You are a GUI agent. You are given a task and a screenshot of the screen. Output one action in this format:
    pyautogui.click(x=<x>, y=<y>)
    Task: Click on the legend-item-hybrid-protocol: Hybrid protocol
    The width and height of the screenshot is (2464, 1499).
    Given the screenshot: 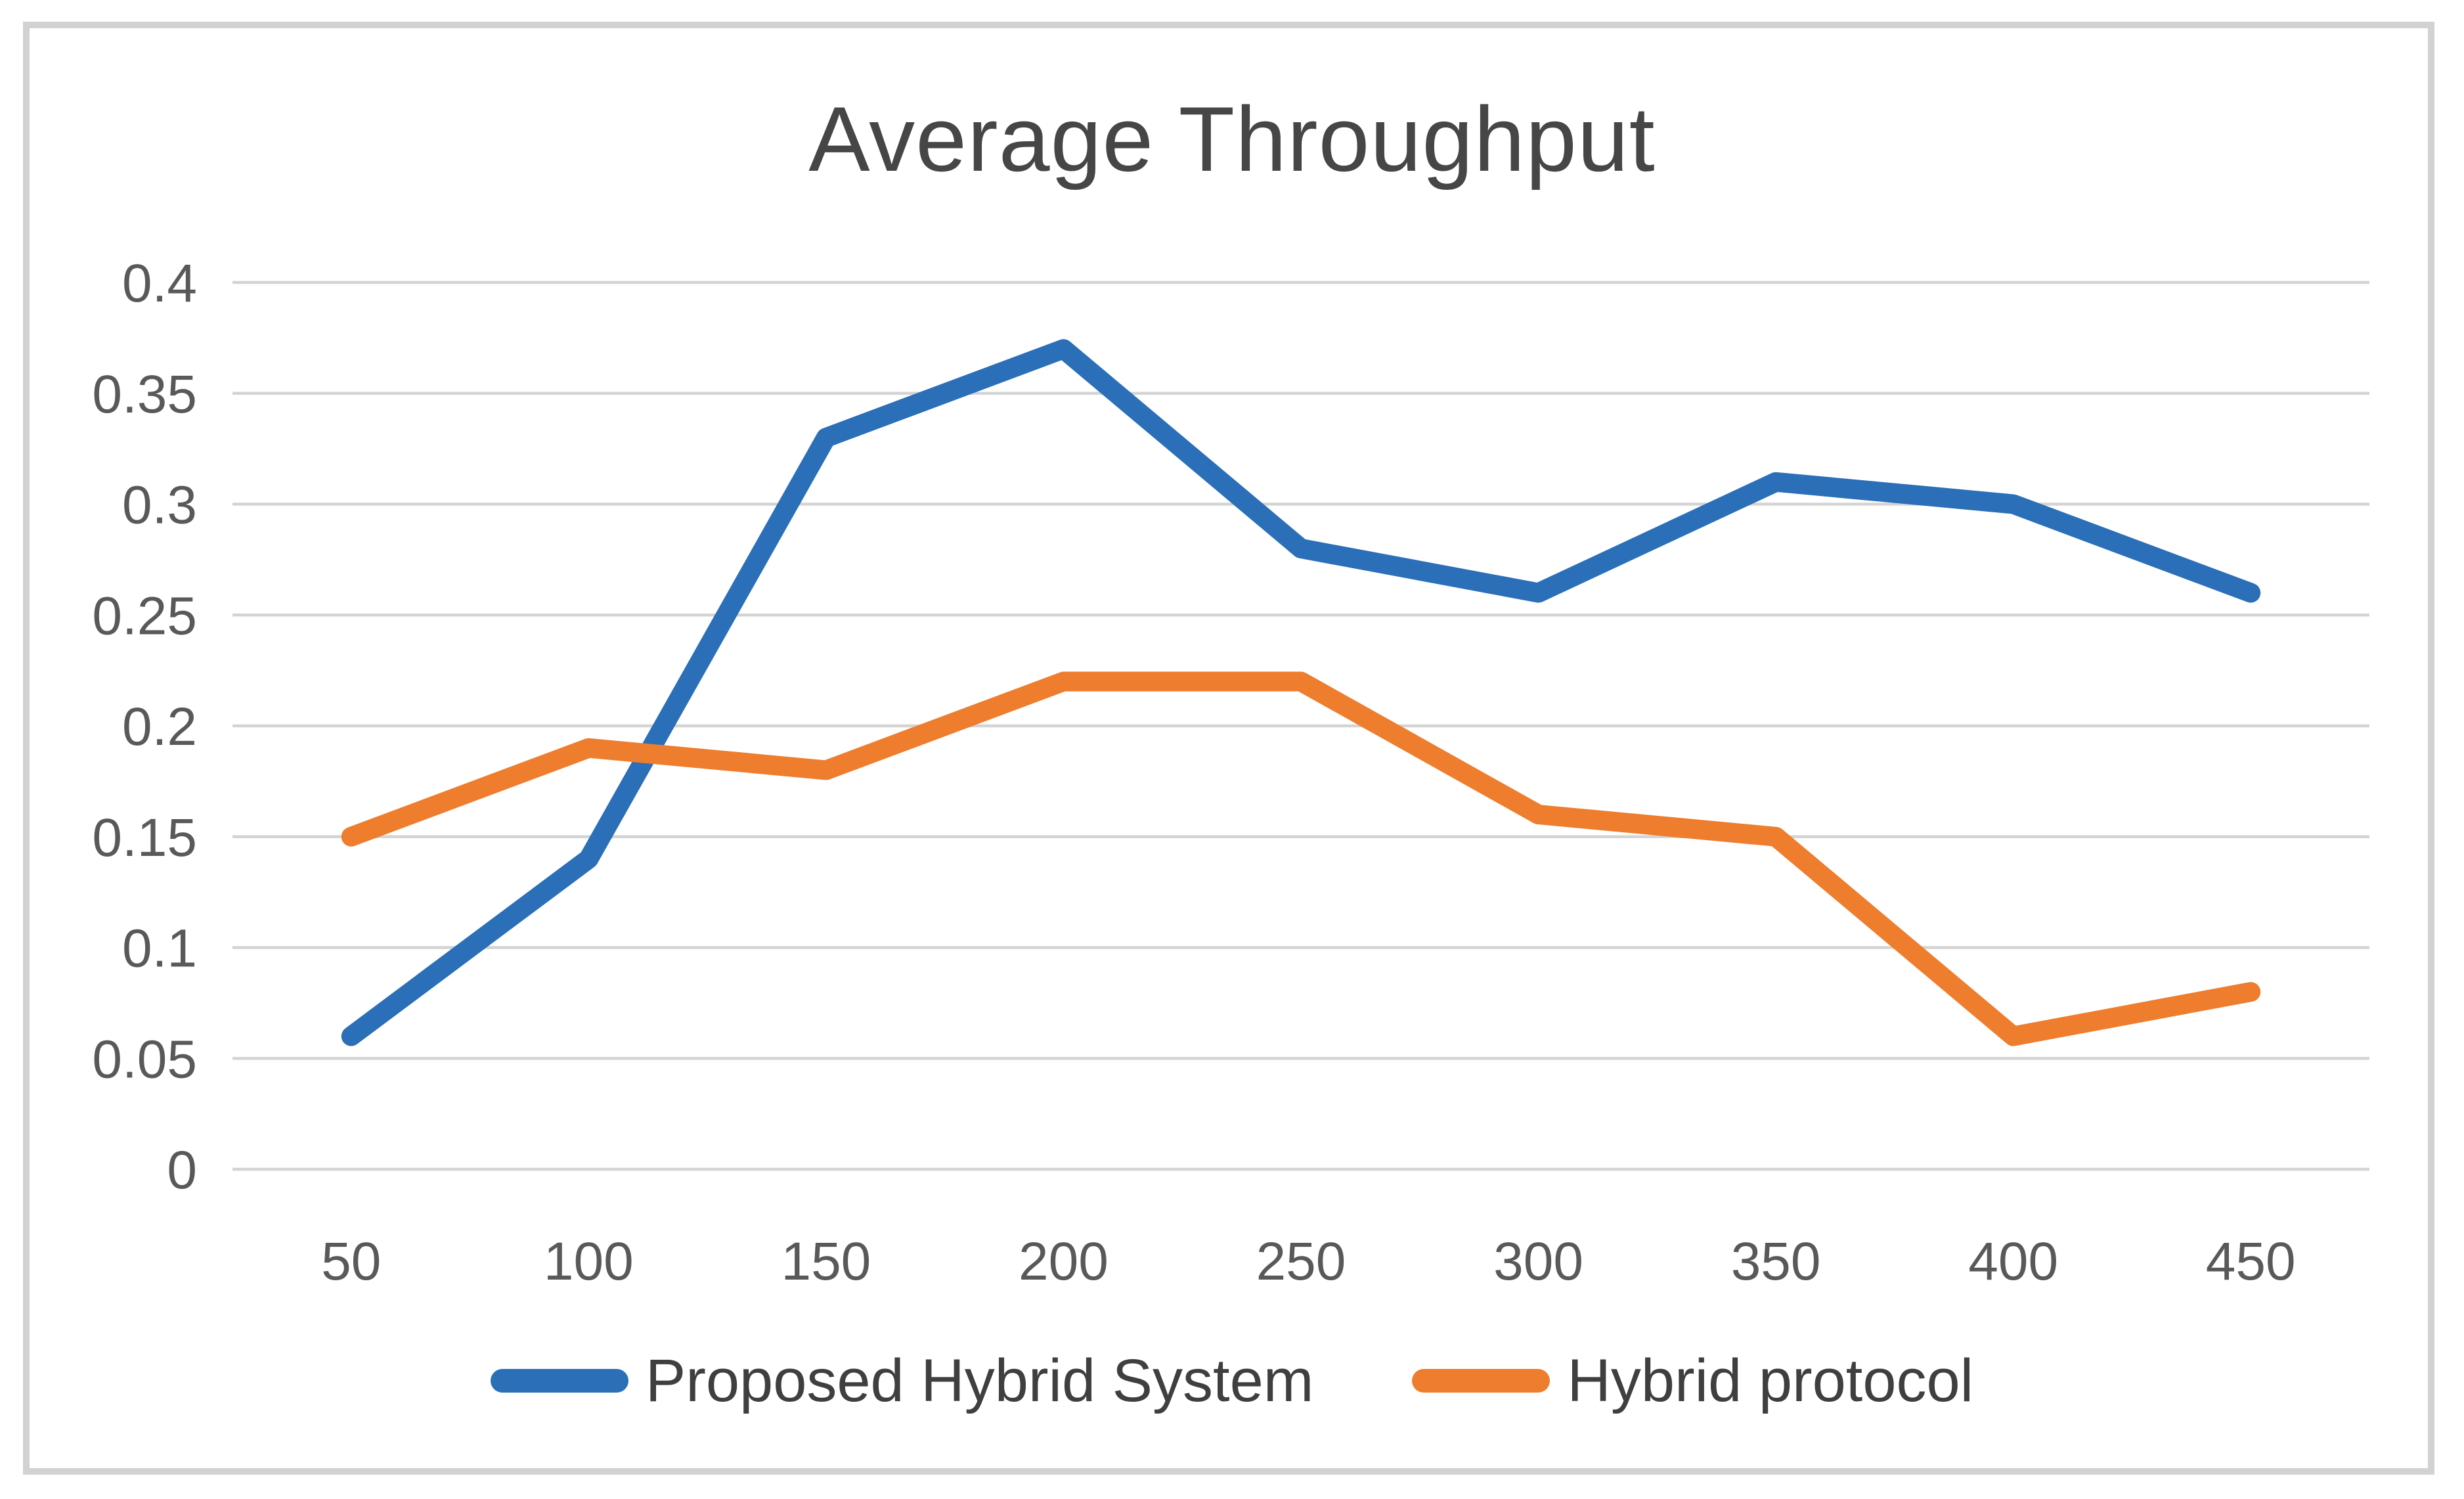 What is the action you would take?
    pyautogui.click(x=1692, y=1381)
    